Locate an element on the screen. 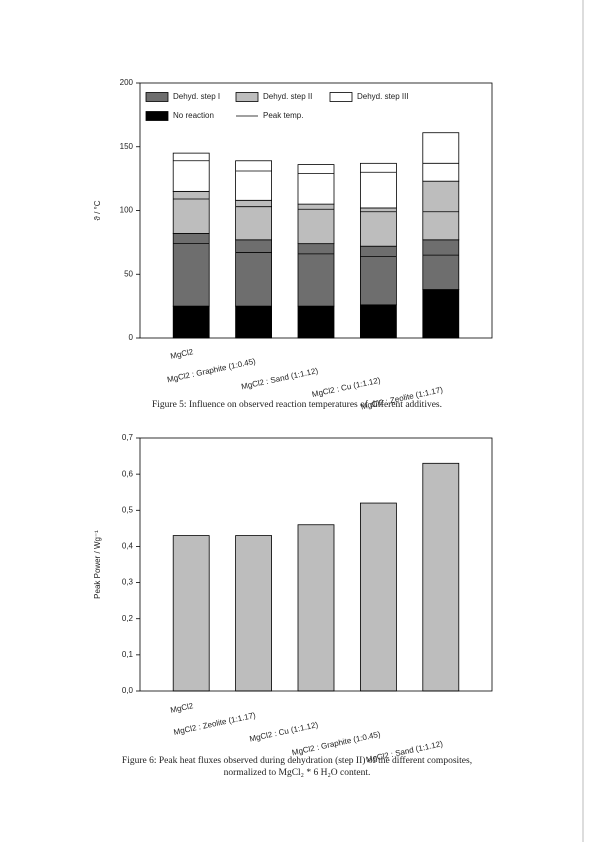 This screenshot has width=595, height=842. y-tick-label: 200 is located at coordinates (127, 82).